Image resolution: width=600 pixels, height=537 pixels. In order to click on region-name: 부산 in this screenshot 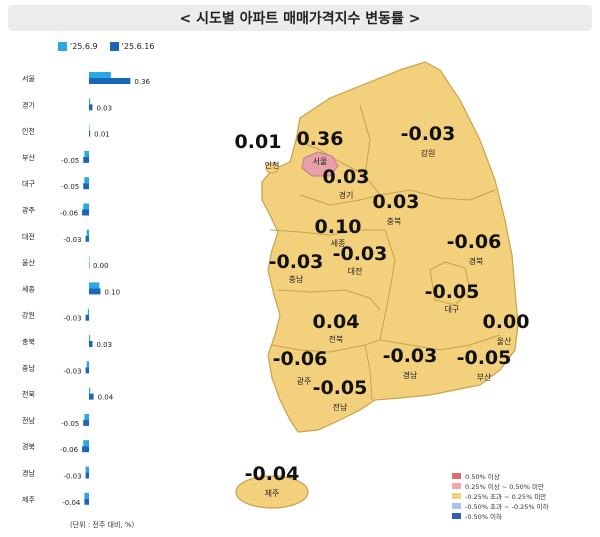, I will do `click(484, 377)`.